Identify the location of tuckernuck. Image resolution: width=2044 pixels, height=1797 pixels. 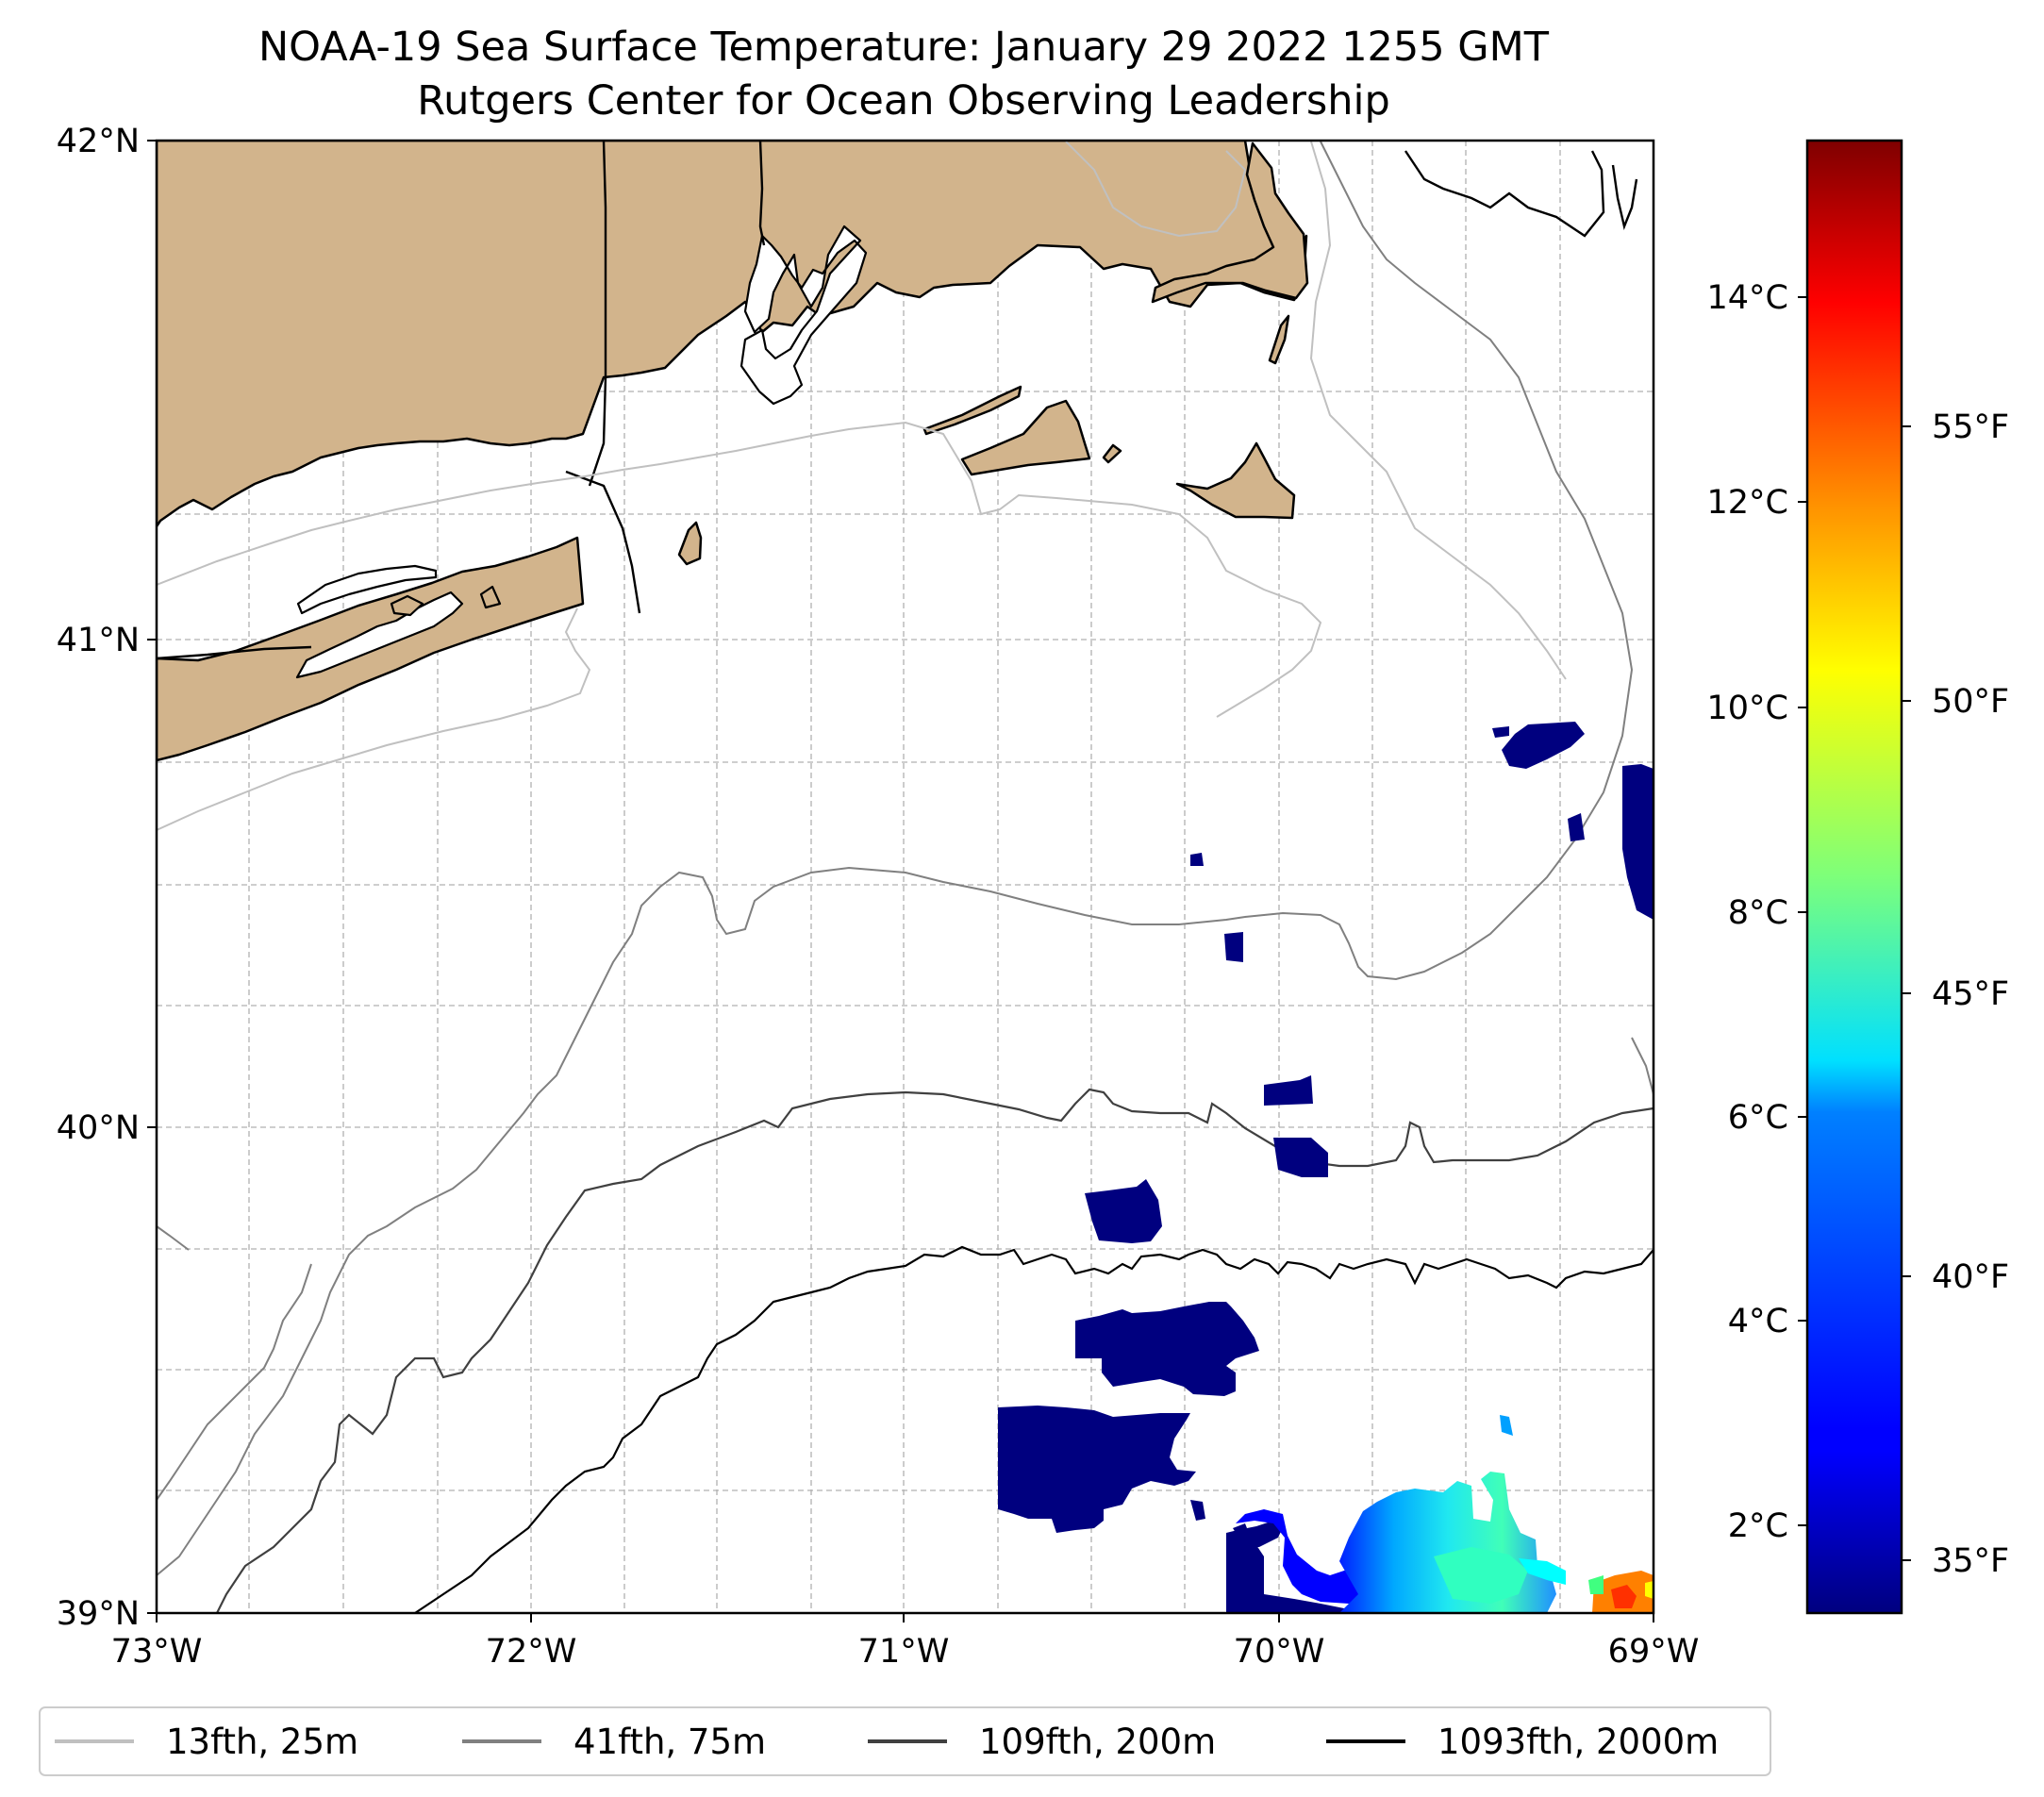
(1112, 453).